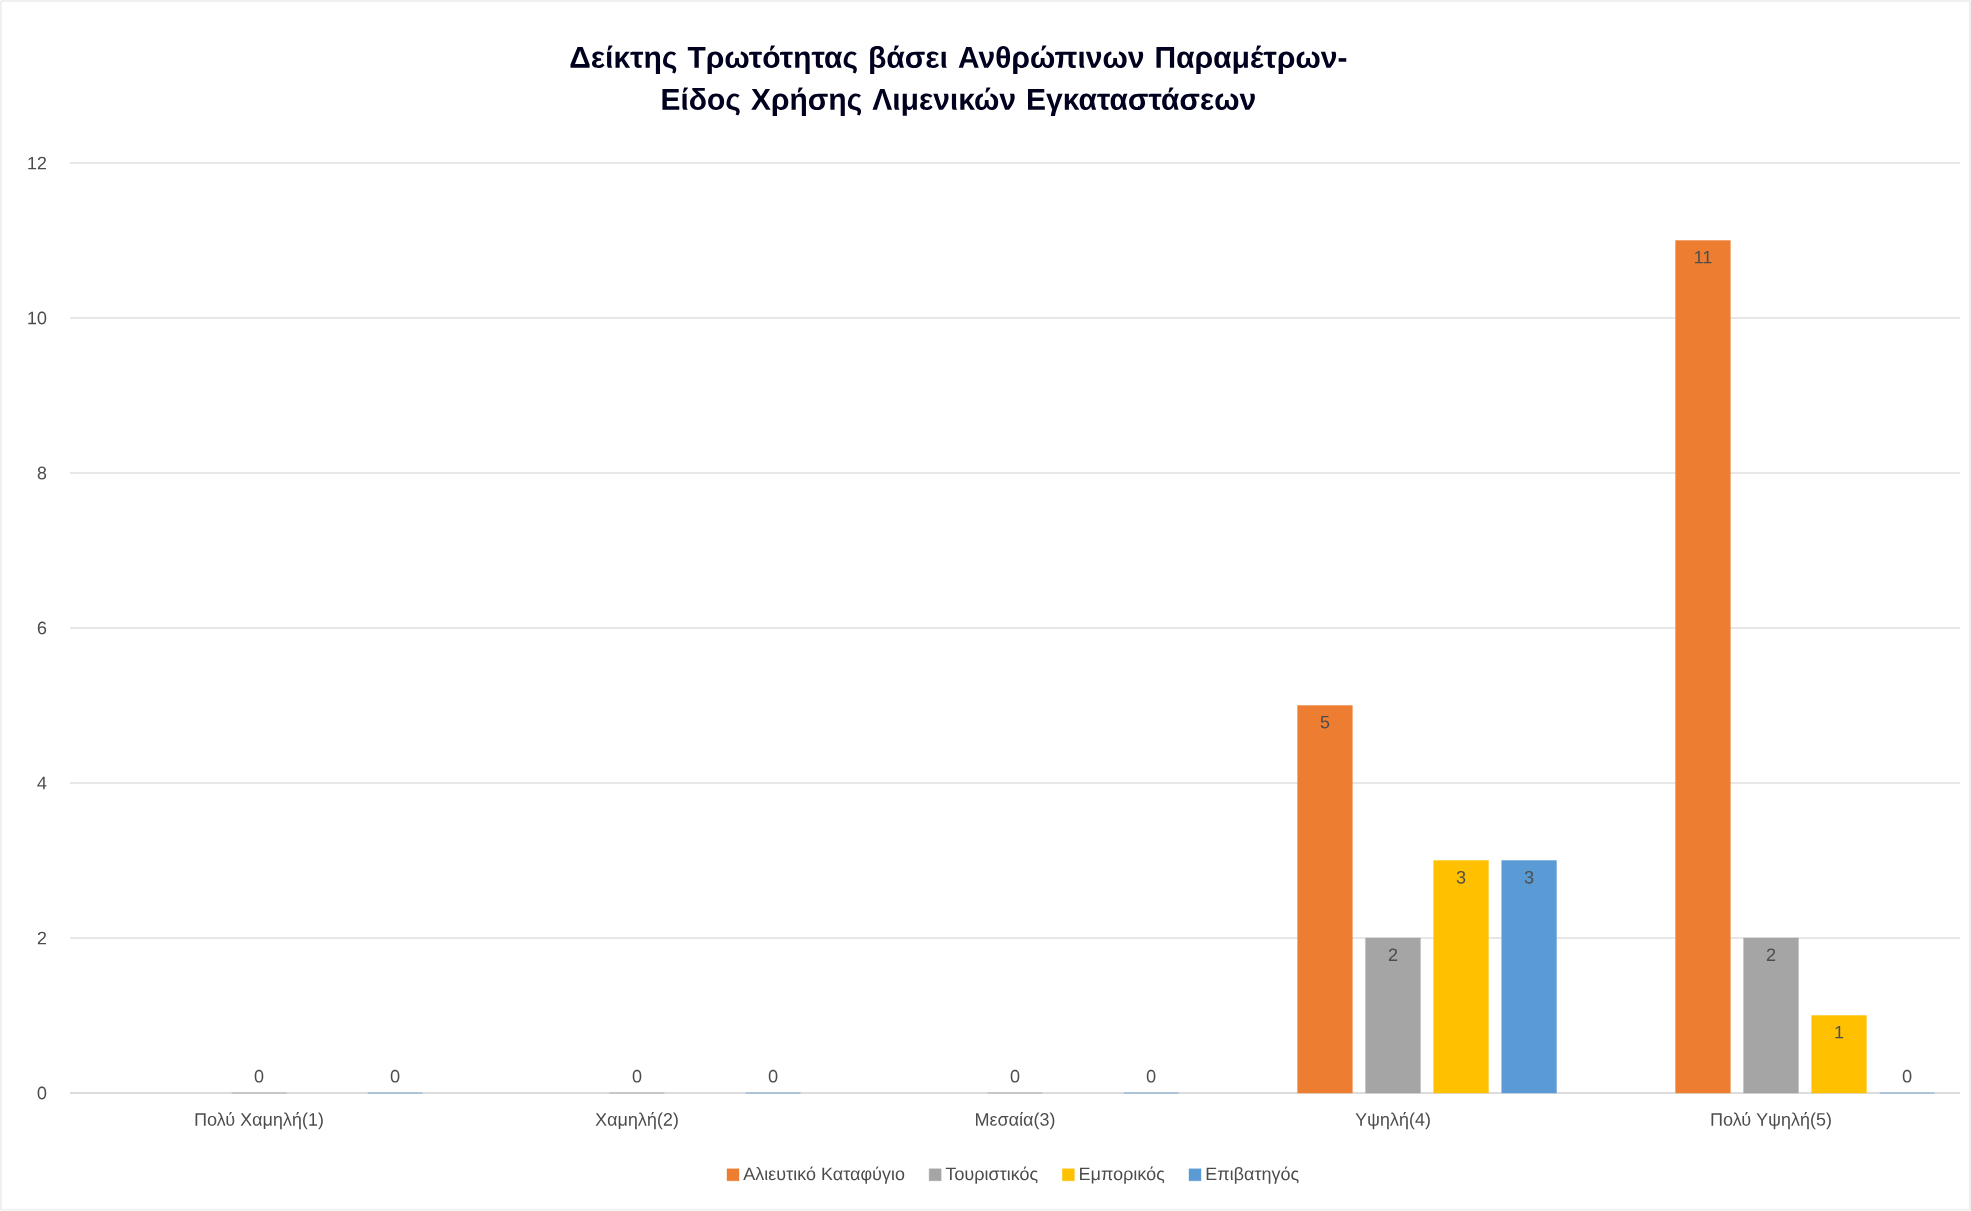  Describe the element at coordinates (259, 1121) in the screenshot. I see `x-tick-label: Πολύ Χαμηλή(1)` at that location.